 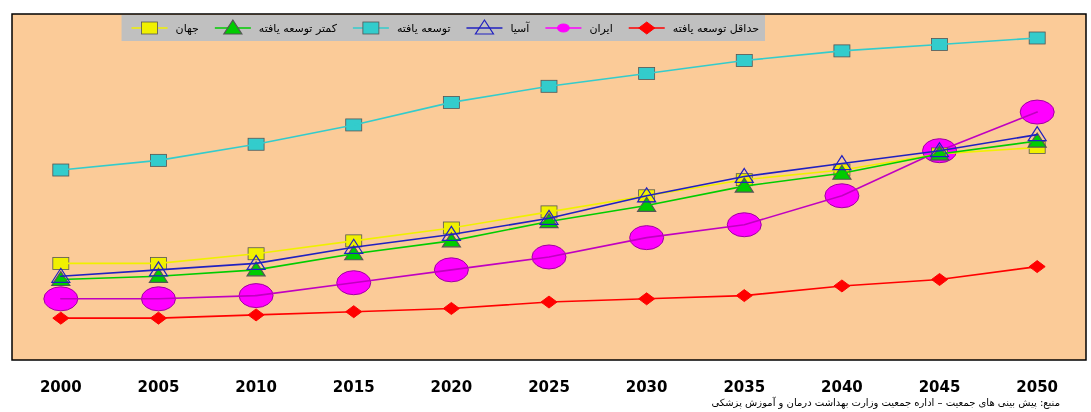 I want to click on x-tick-label: 2025, so click(x=549, y=387).